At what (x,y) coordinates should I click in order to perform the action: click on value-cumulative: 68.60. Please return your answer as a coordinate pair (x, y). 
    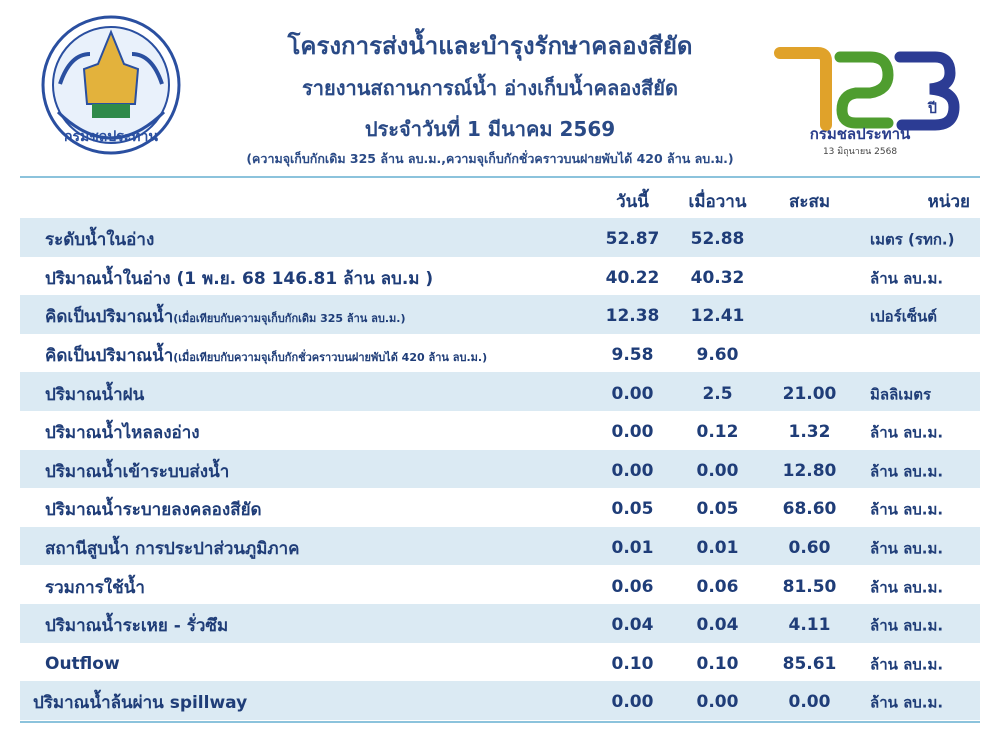
    Looking at the image, I should click on (809, 509).